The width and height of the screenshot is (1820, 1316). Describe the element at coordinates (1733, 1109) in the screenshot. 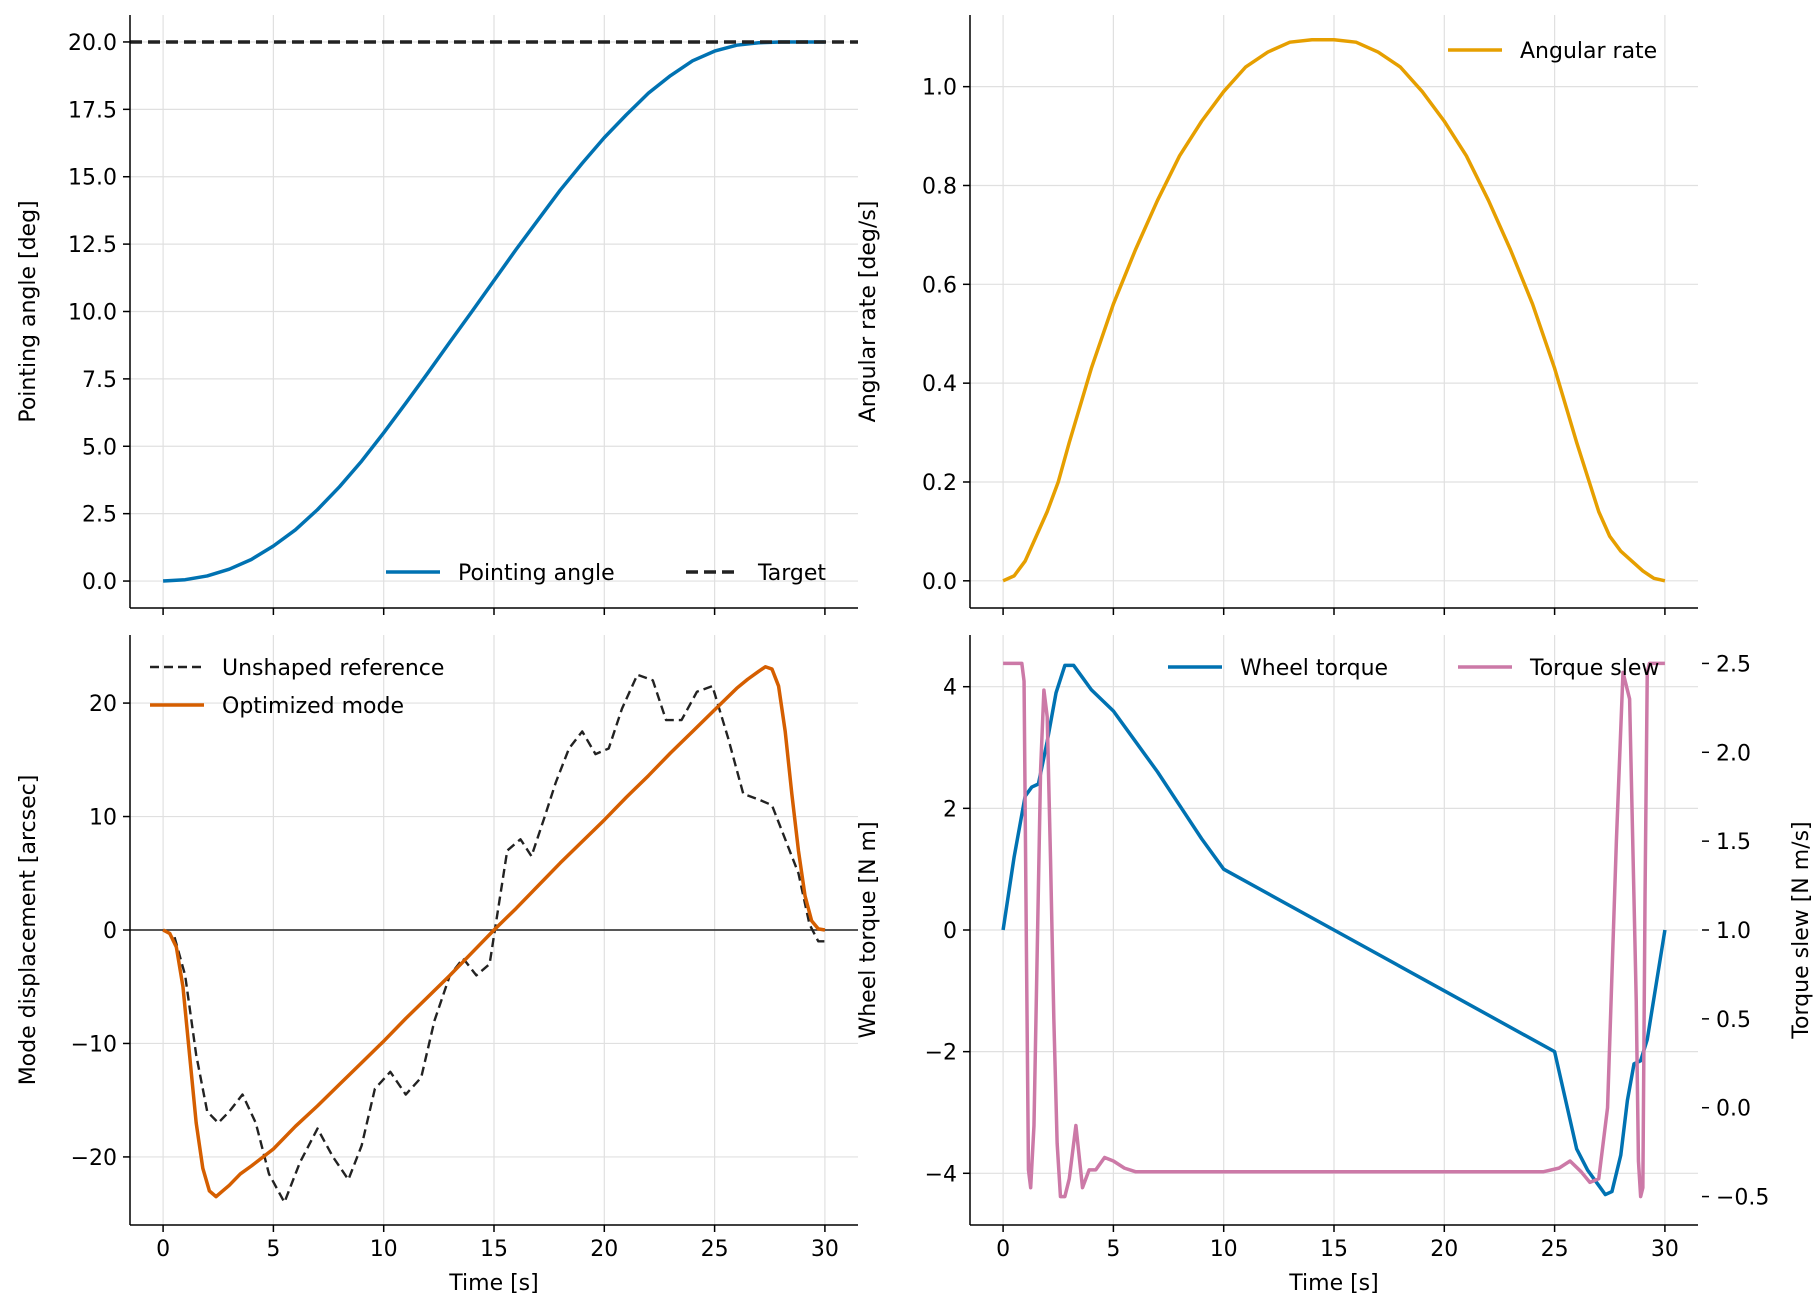

I see `y2-tick-label: 0.0` at that location.